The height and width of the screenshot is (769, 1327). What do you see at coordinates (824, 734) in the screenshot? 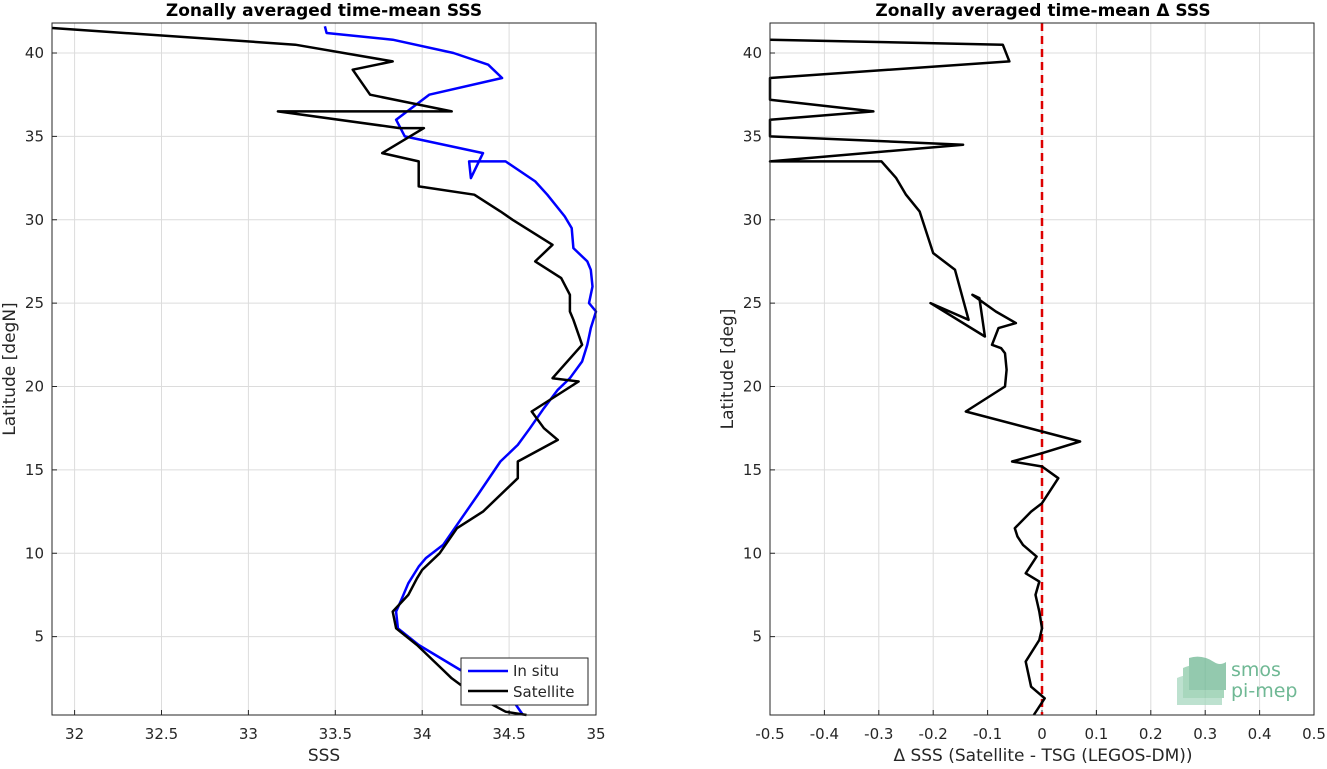
I see `right-xtick-label: -0.4` at bounding box center [824, 734].